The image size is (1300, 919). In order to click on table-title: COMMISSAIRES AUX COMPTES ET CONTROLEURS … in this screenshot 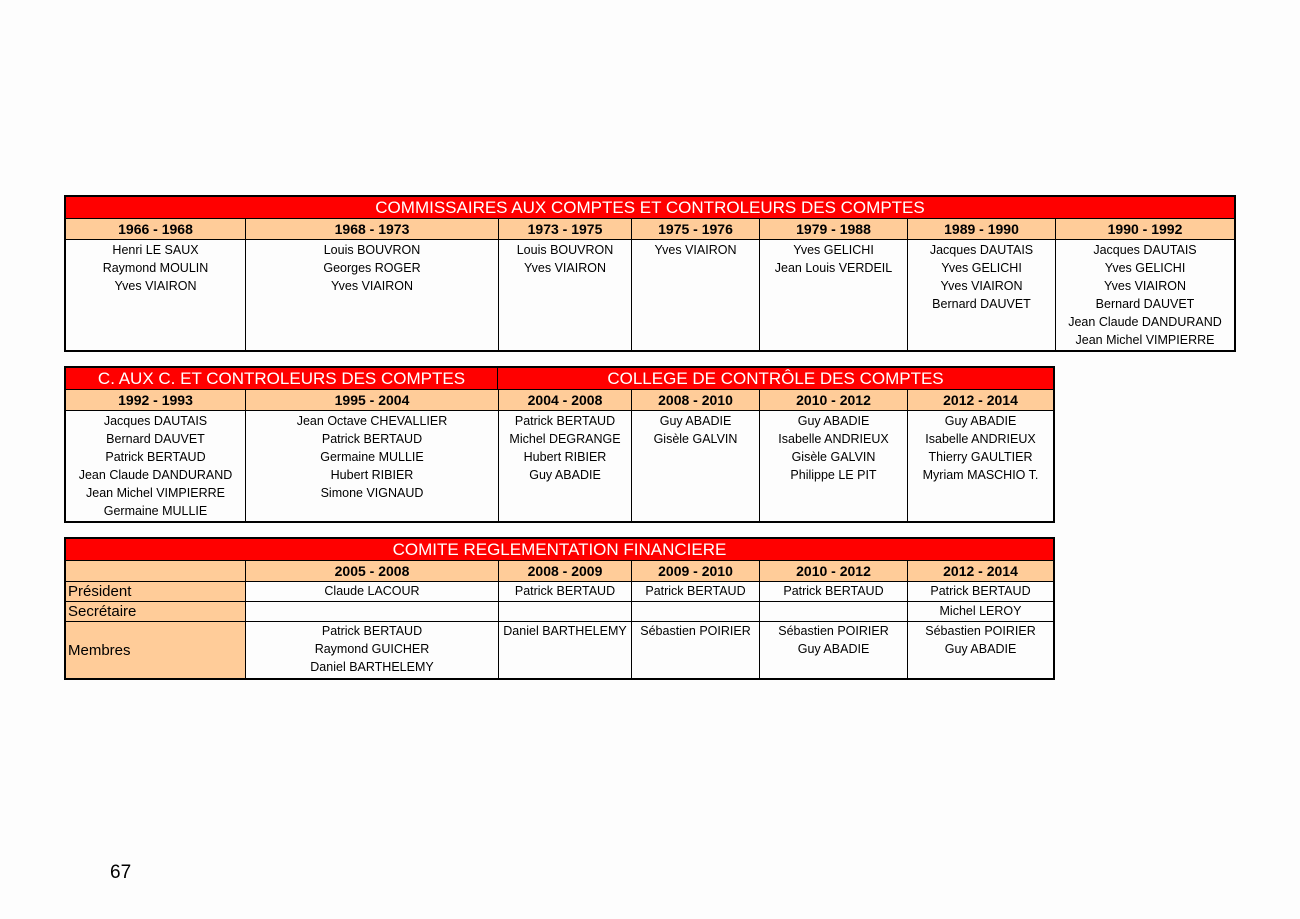, I will do `click(650, 207)`.